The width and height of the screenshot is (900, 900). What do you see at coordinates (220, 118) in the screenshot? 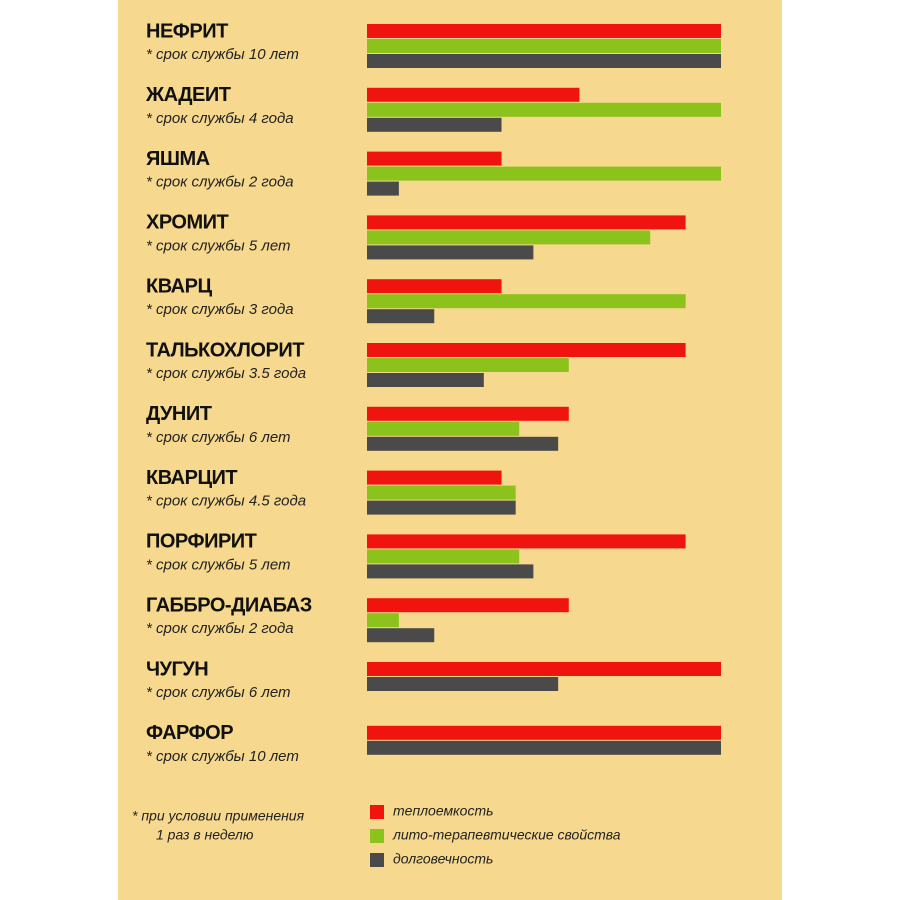
I see `category-sublabel: * срок службы 4 года` at bounding box center [220, 118].